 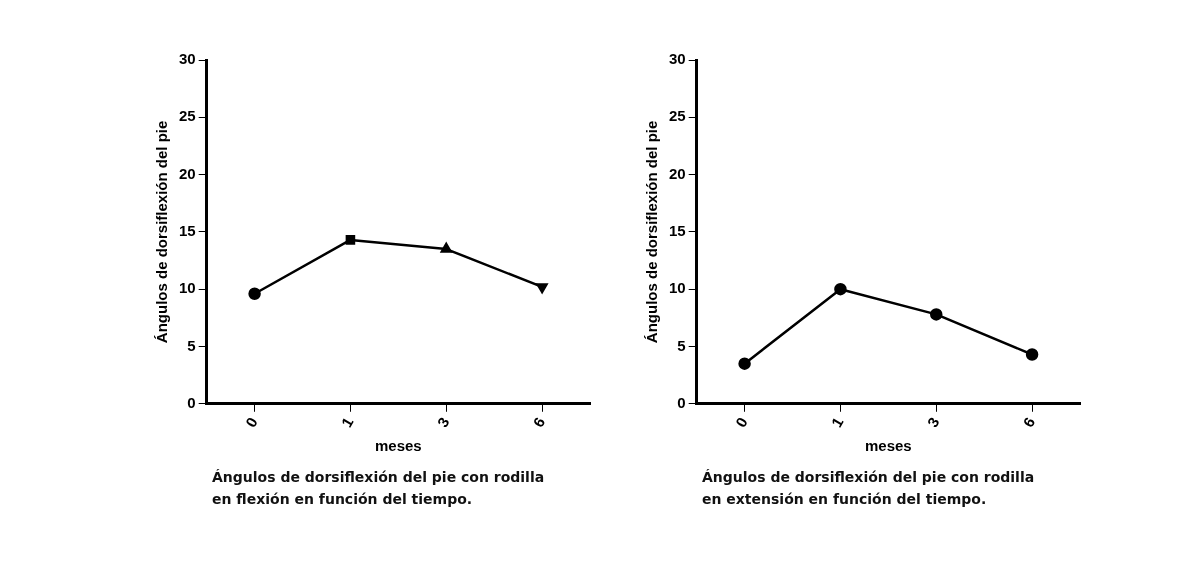 I want to click on text: Ángulos de dorsiflexión del pie con rodilla en flexión en función del tiempo., so click(x=379, y=488).